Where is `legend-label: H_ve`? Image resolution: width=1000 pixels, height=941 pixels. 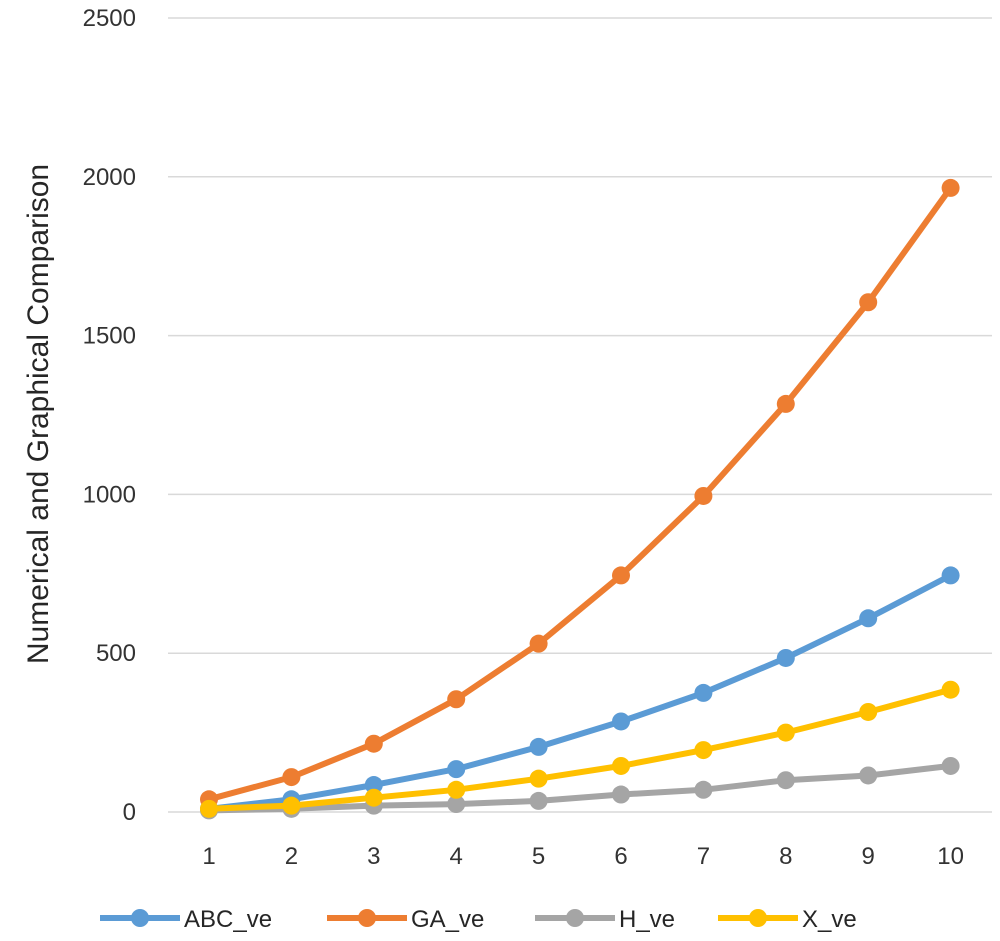 legend-label: H_ve is located at coordinates (647, 919).